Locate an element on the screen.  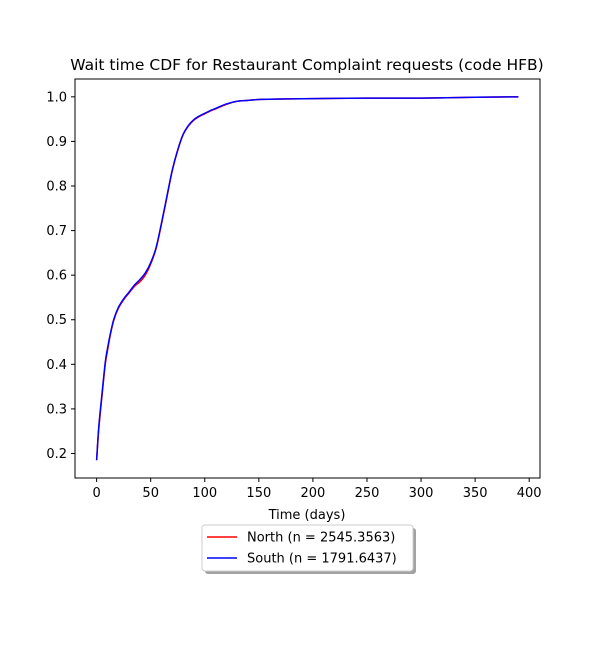
y-axis: 0.2 0.3 0.4 0.5 0.6 0.7 0.8 0.9 1.0 is located at coordinates (60, 276).